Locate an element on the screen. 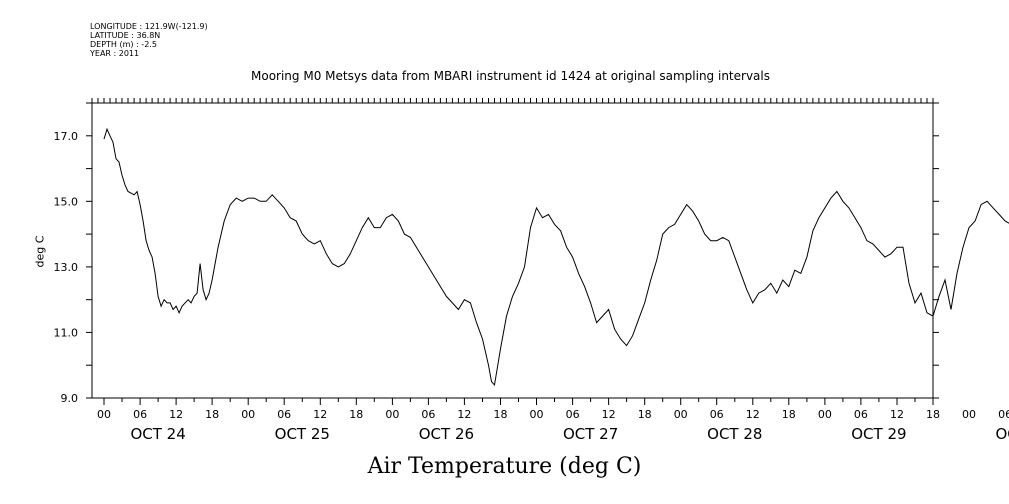  latitude-label: LATITUDE : 36.8N is located at coordinates (125, 35).